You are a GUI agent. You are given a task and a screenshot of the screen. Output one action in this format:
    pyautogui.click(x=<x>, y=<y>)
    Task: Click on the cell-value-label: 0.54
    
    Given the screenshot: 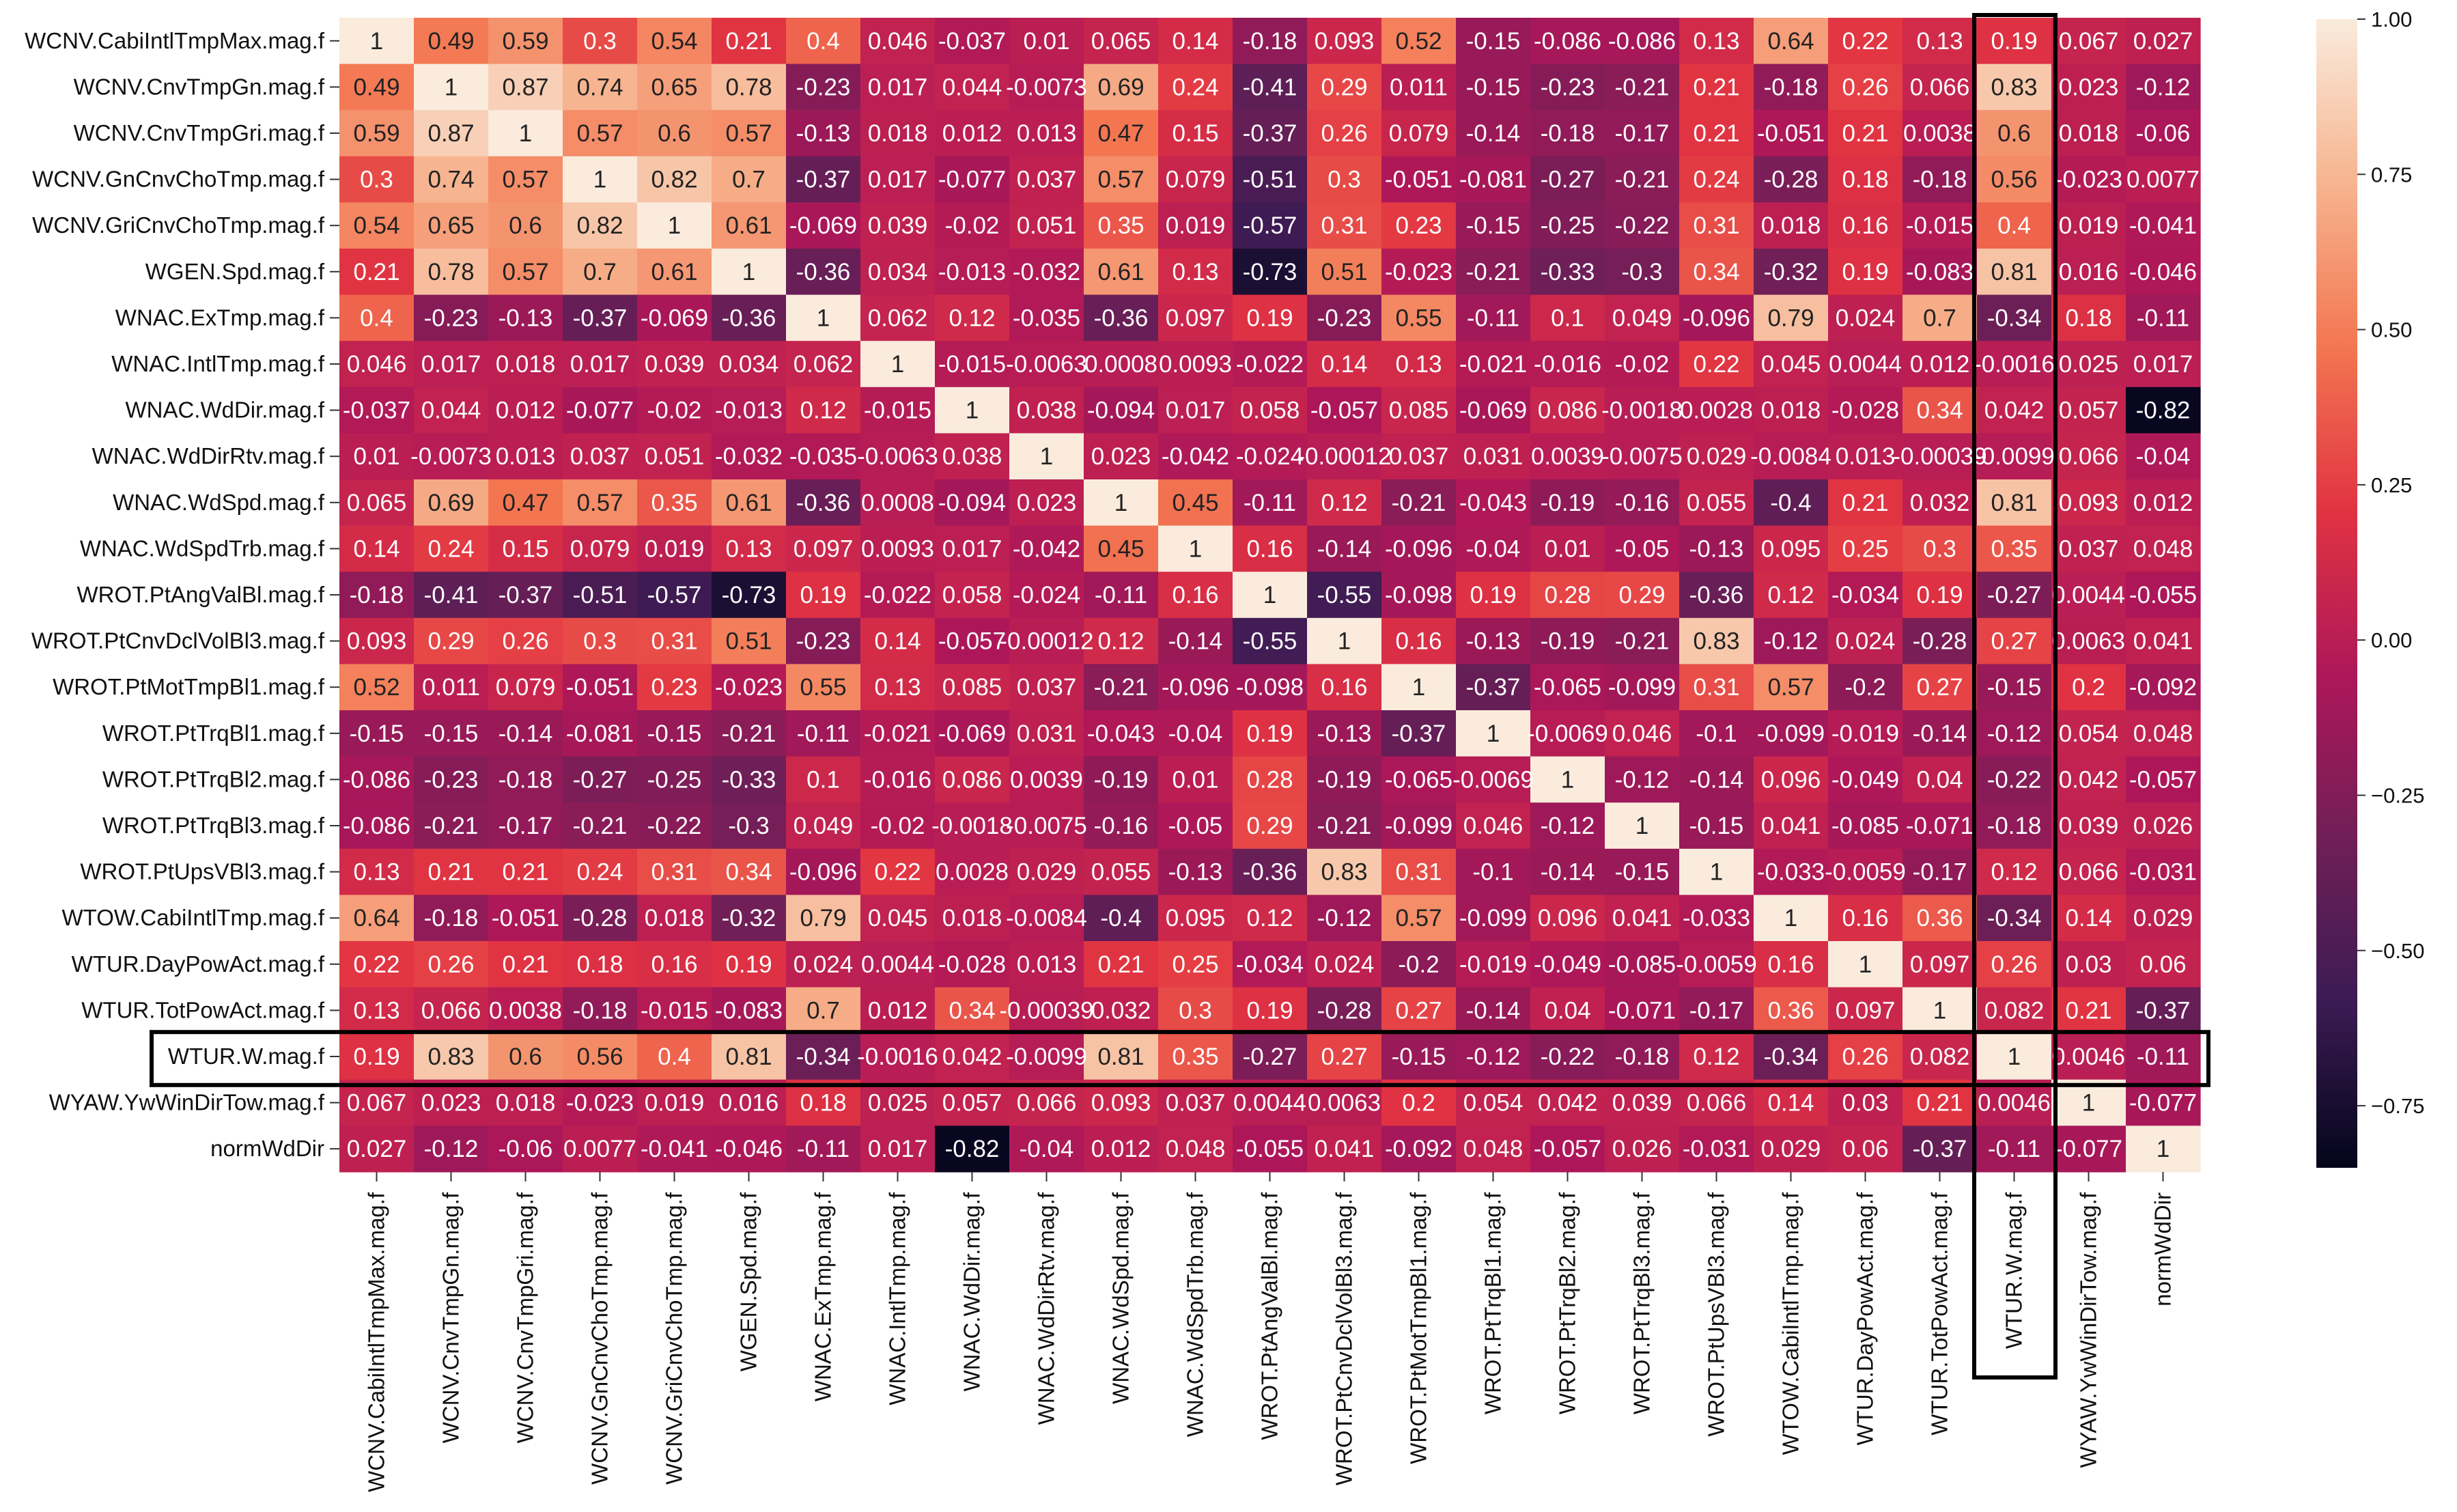 What is the action you would take?
    pyautogui.click(x=376, y=225)
    